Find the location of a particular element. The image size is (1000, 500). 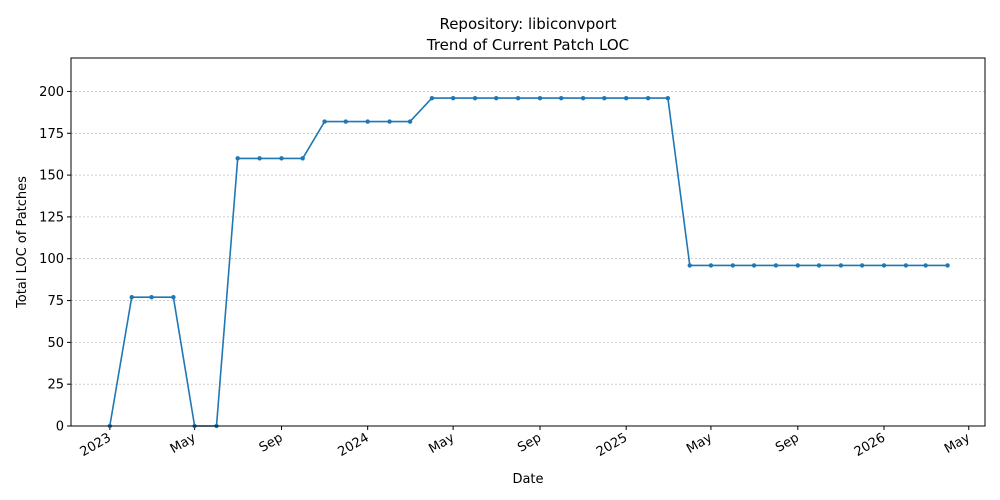

y-tick-label: 0 is located at coordinates (60, 427).